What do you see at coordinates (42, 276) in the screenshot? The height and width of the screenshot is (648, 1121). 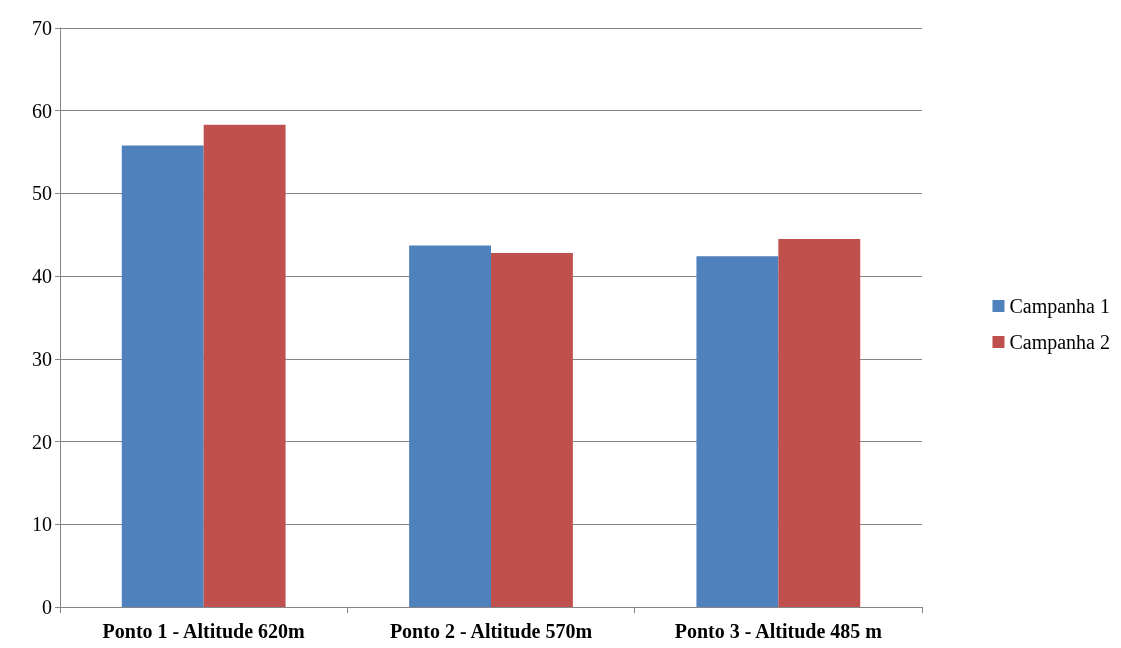 I see `y-tick-label: 40` at bounding box center [42, 276].